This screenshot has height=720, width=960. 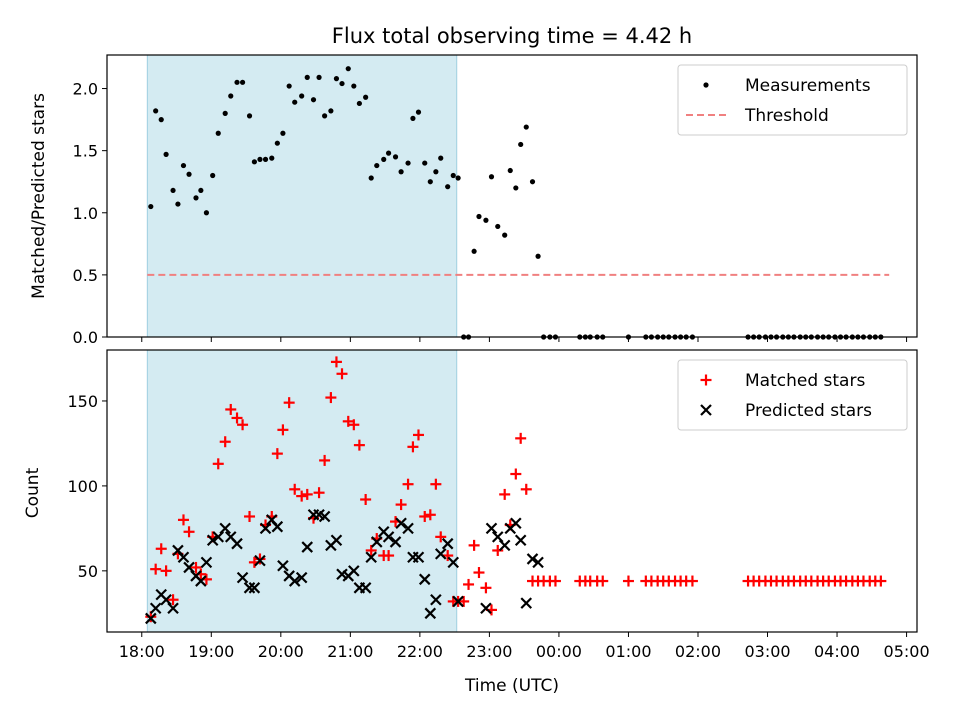 I want to click on x-tick-label: 20:00, so click(x=281, y=651).